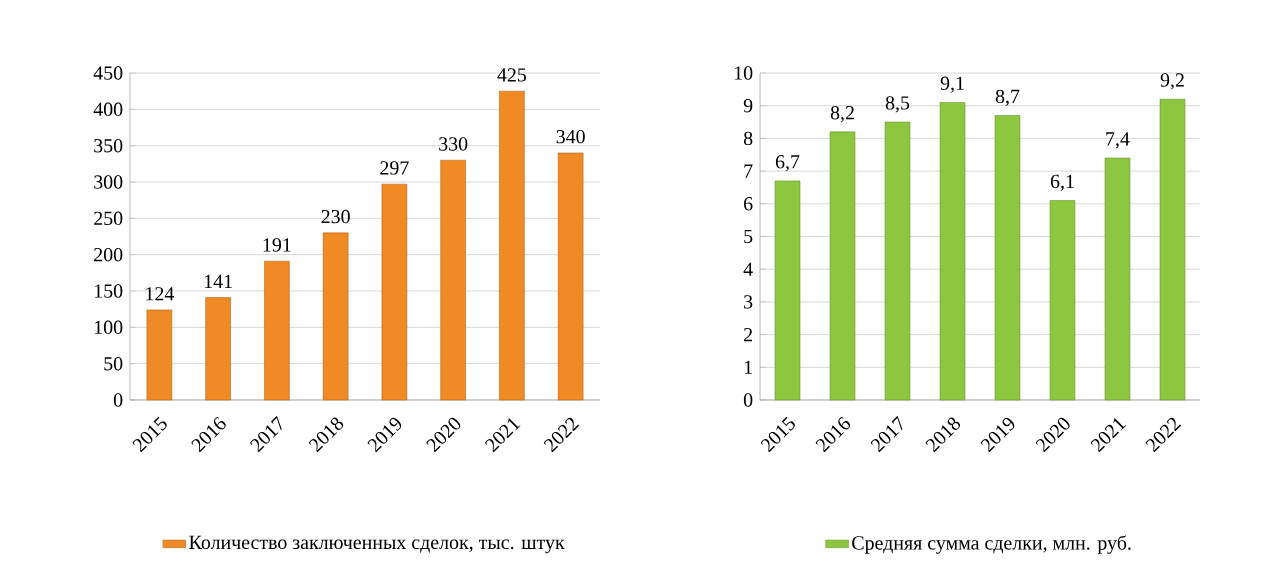 This screenshot has width=1261, height=572. What do you see at coordinates (748, 335) in the screenshot?
I see `y-tick-label: 2` at bounding box center [748, 335].